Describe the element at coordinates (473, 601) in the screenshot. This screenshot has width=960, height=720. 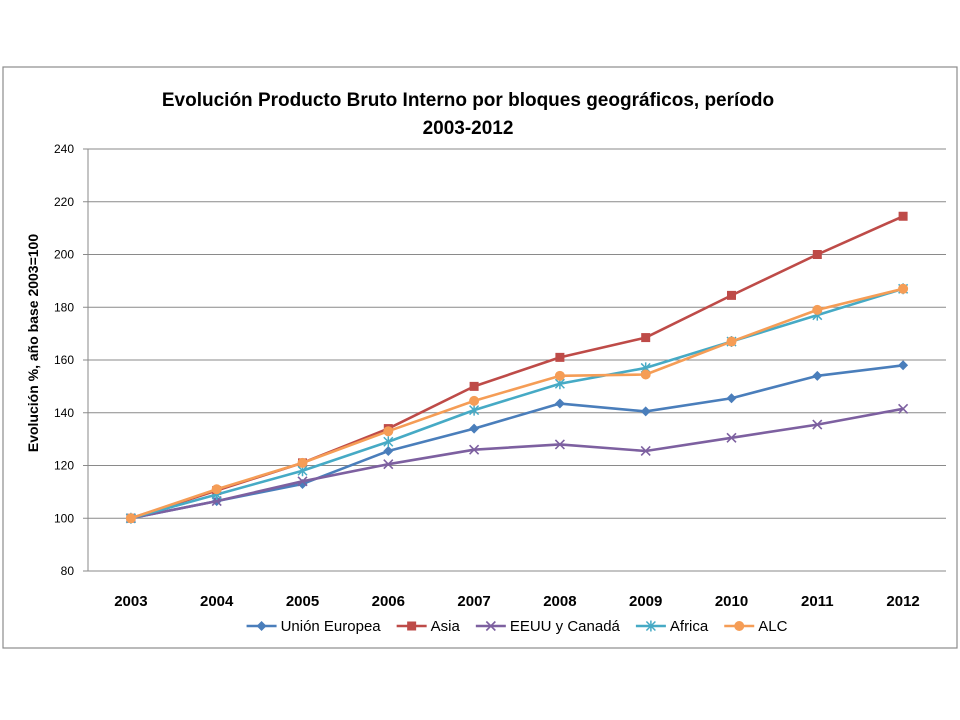
I see `x-tick-label: 2007` at that location.